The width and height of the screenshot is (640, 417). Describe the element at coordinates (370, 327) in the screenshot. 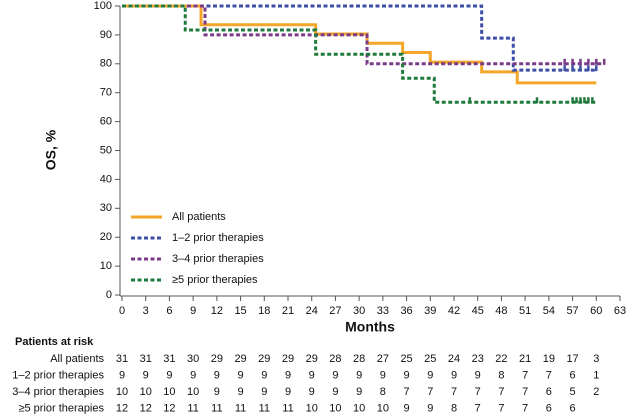

I see `x-axis-label: Months` at that location.